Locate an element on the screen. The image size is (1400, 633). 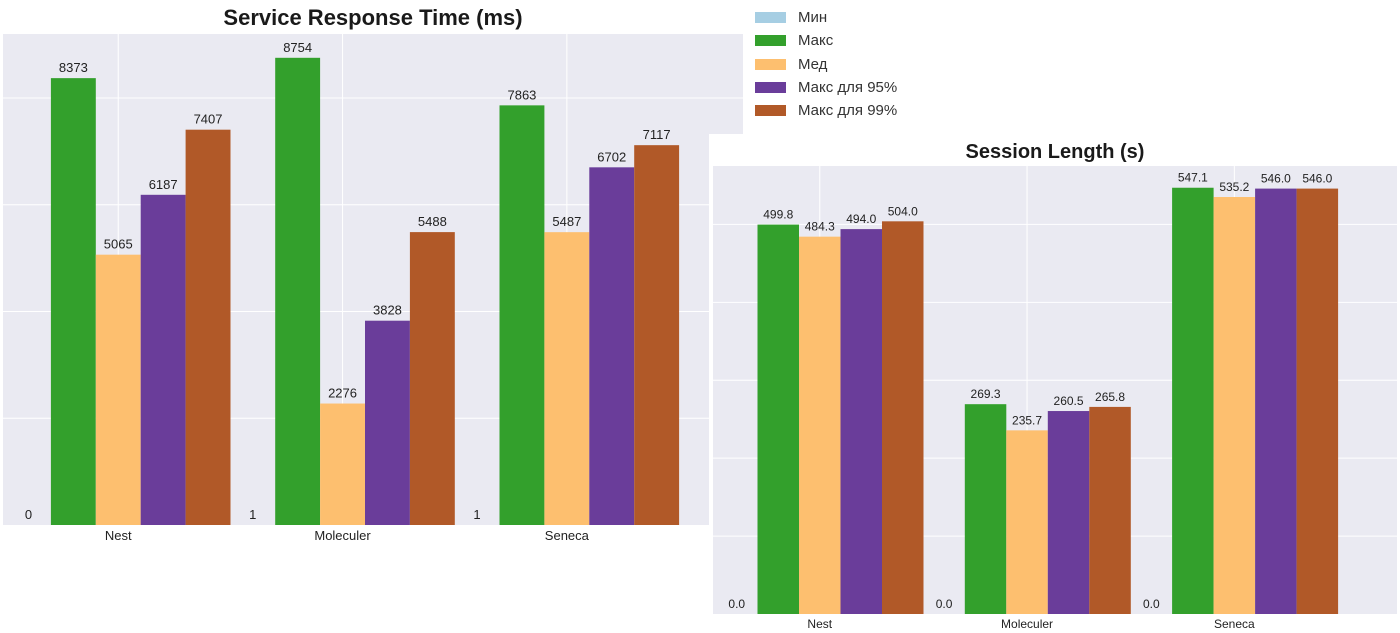
data-label: 2276 is located at coordinates (342, 393).